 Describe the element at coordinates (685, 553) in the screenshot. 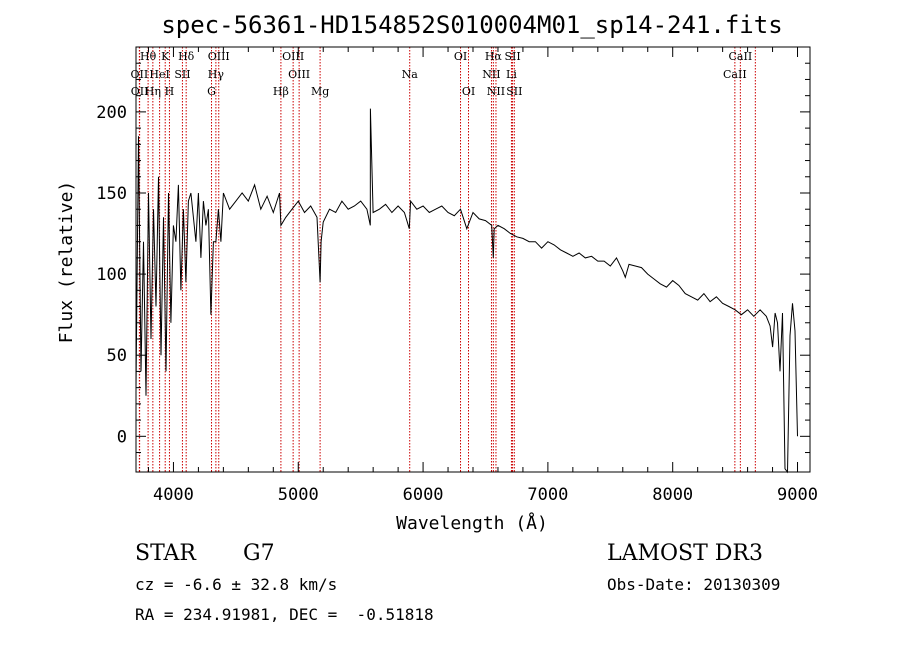

I see `survey-name: LAMOST DR3` at that location.